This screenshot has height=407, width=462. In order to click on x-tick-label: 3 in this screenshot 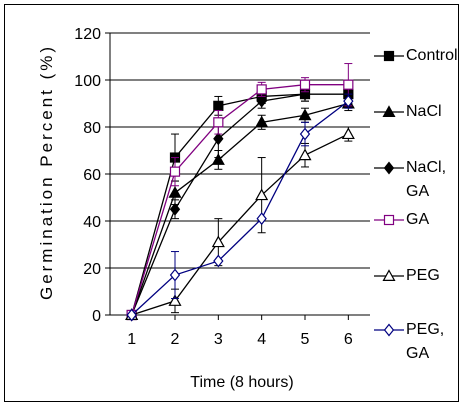, I will do `click(218, 339)`.